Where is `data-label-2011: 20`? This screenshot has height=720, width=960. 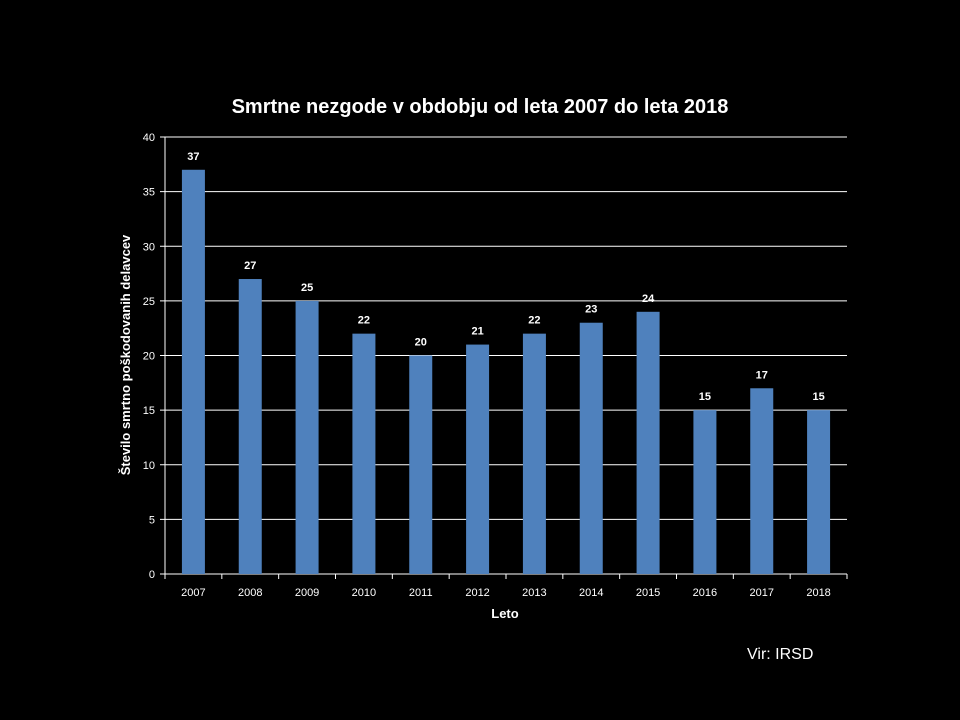 data-label-2011: 20 is located at coordinates (421, 343).